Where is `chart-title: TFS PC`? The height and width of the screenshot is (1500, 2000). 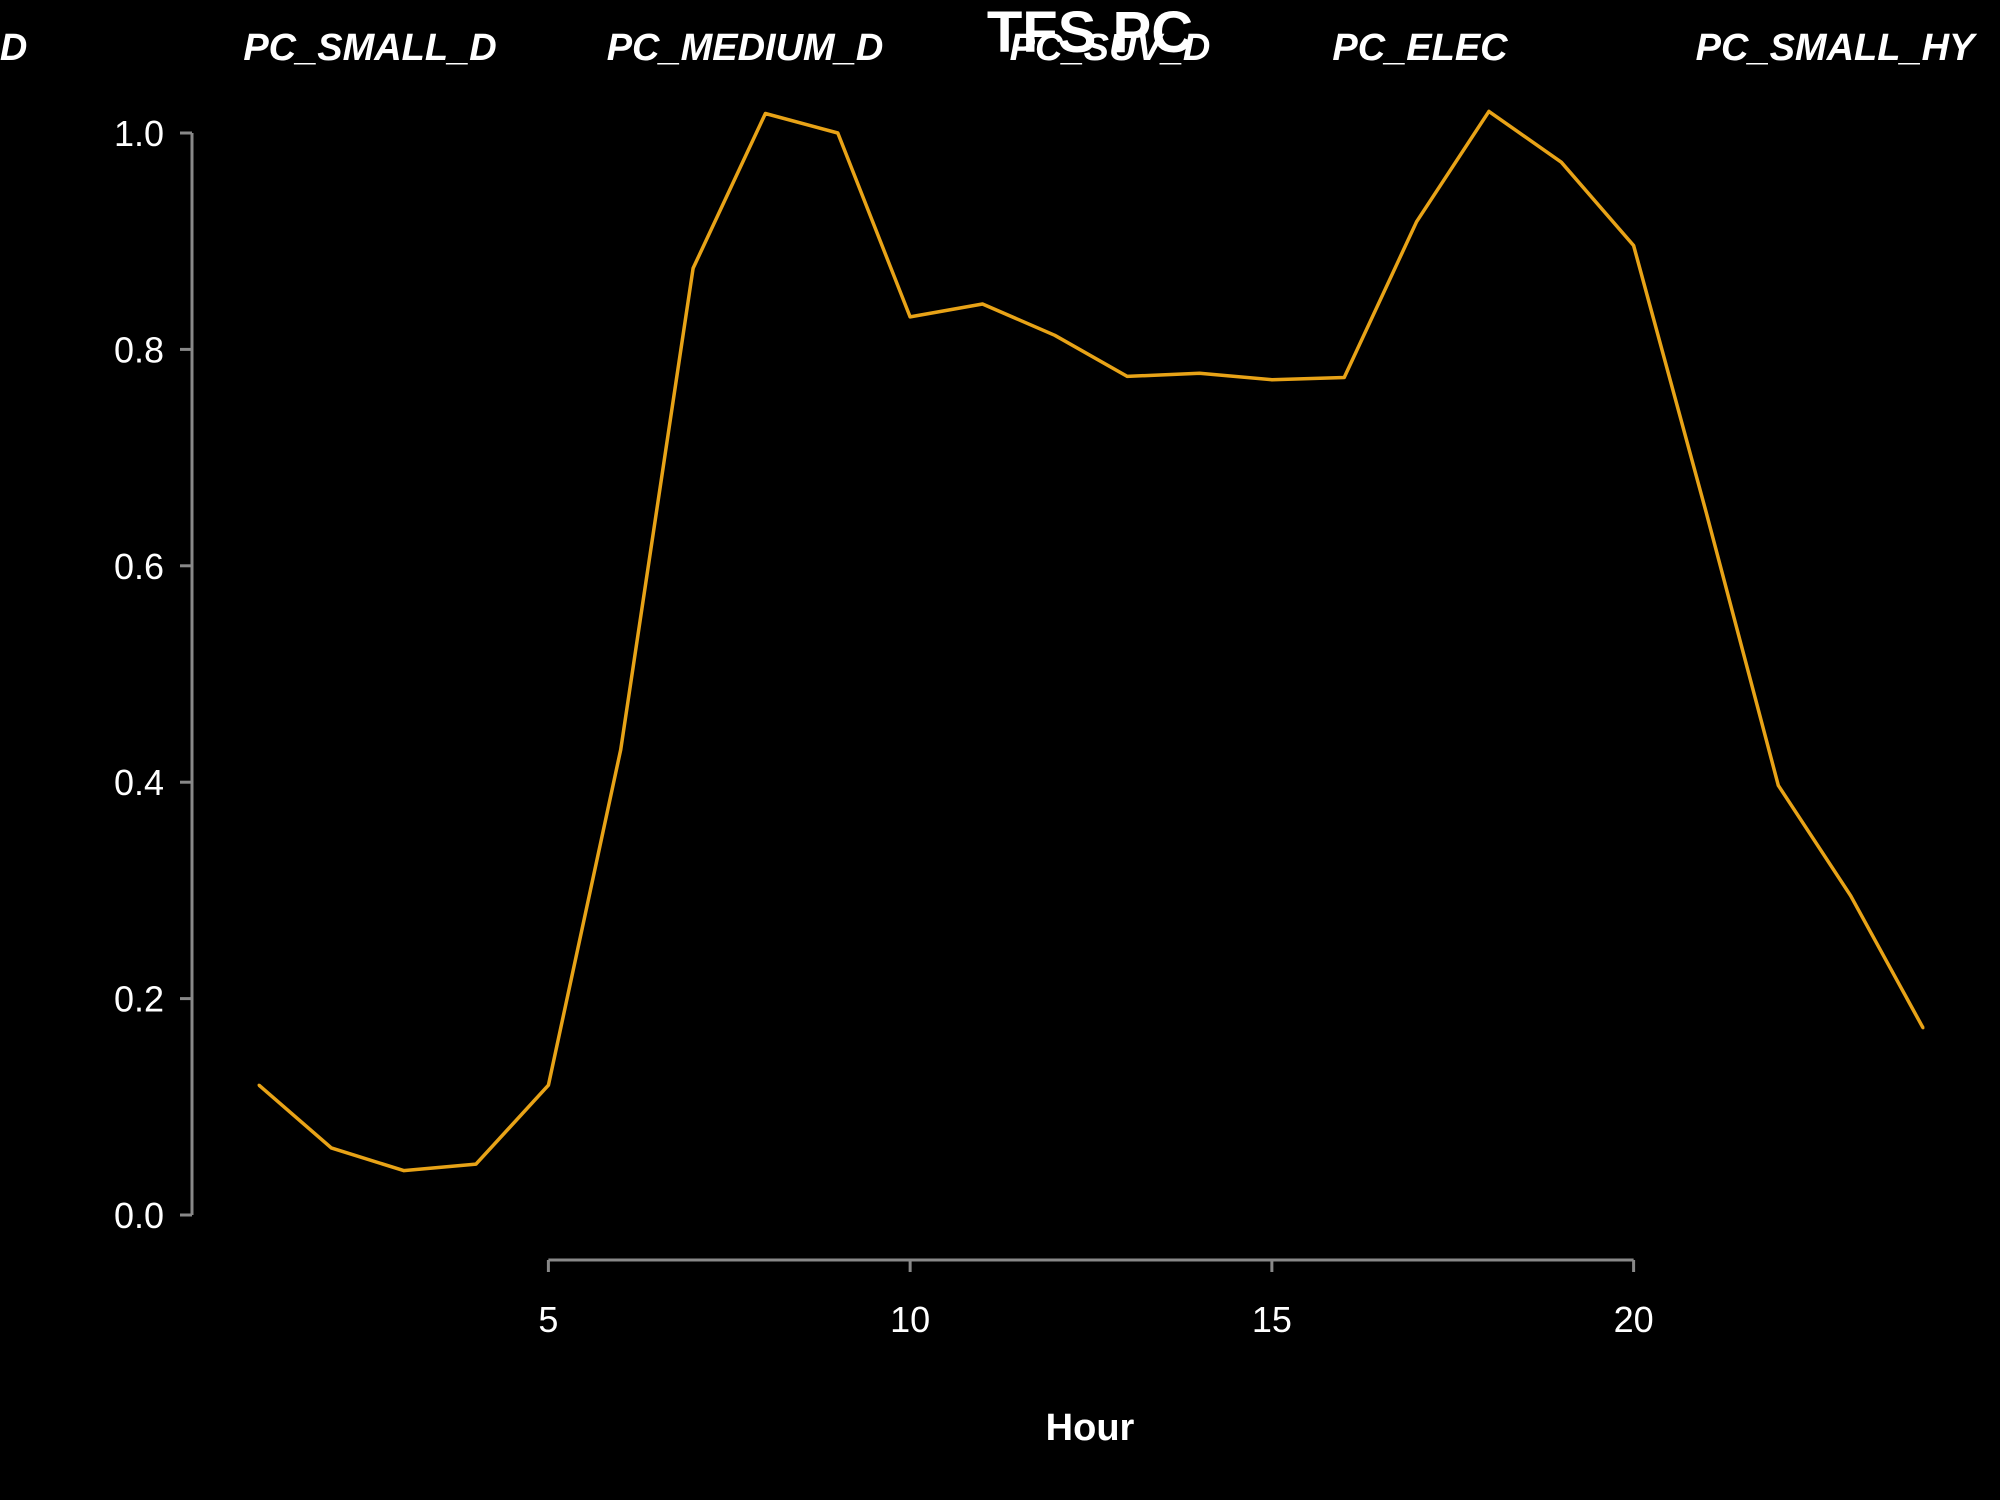
chart-title: TFS PC is located at coordinates (1090, 32).